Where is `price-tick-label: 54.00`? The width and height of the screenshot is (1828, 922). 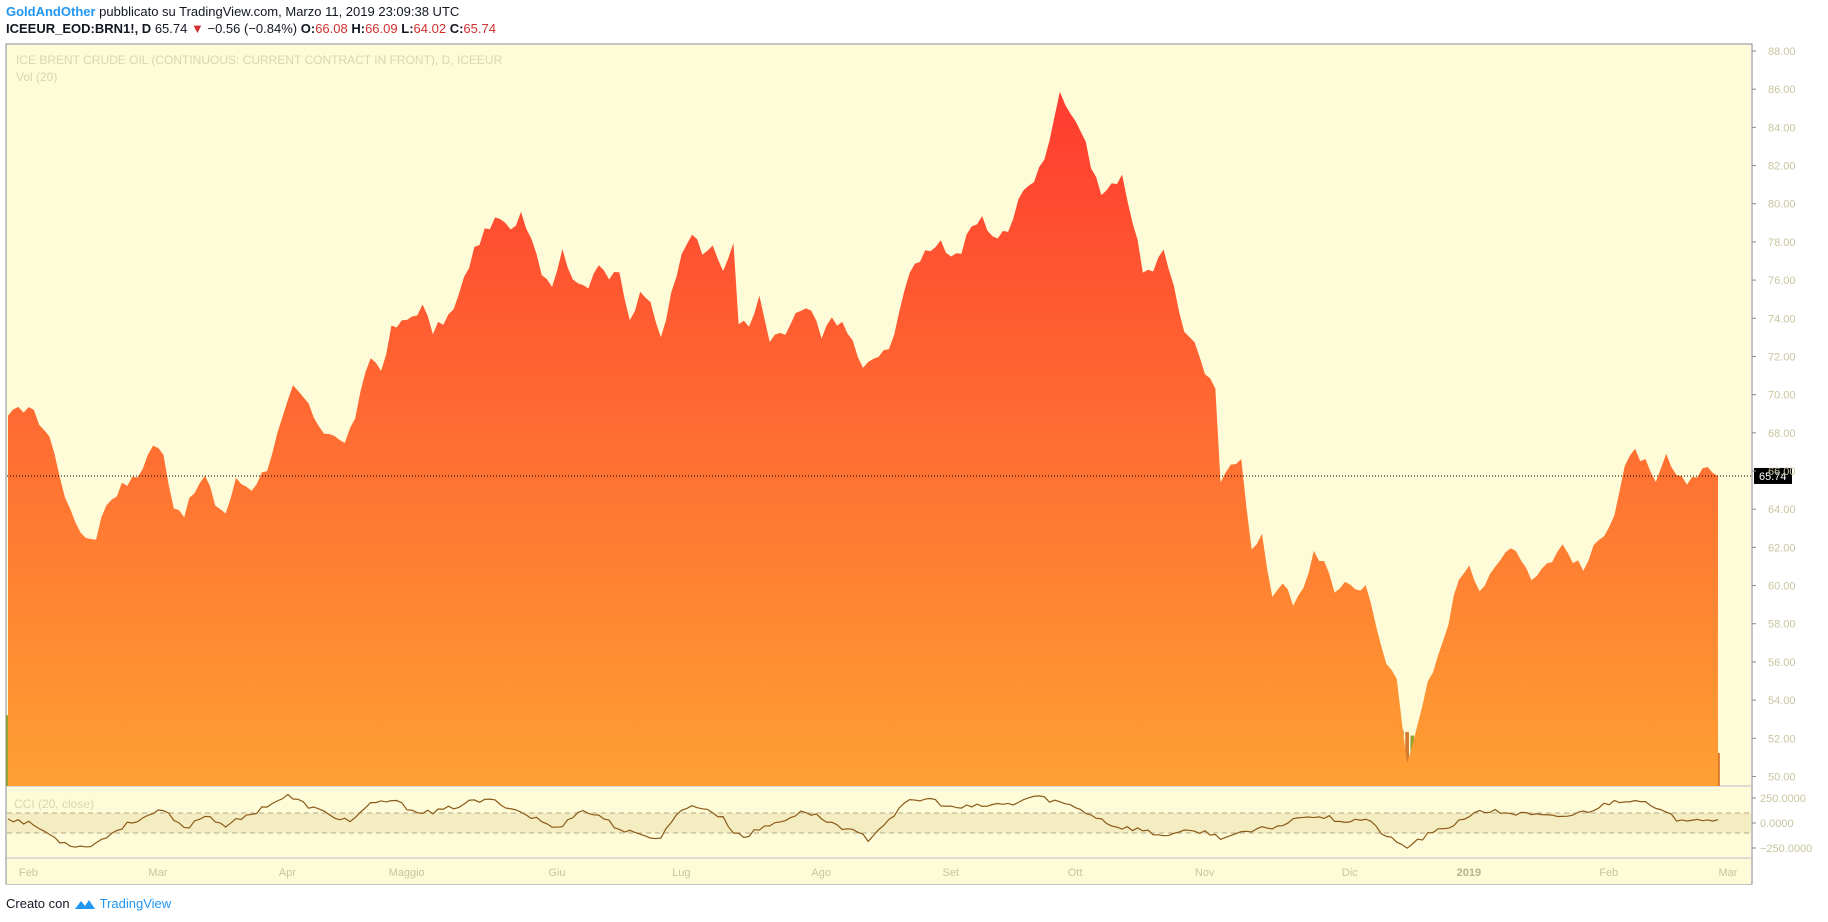 price-tick-label: 54.00 is located at coordinates (1782, 701).